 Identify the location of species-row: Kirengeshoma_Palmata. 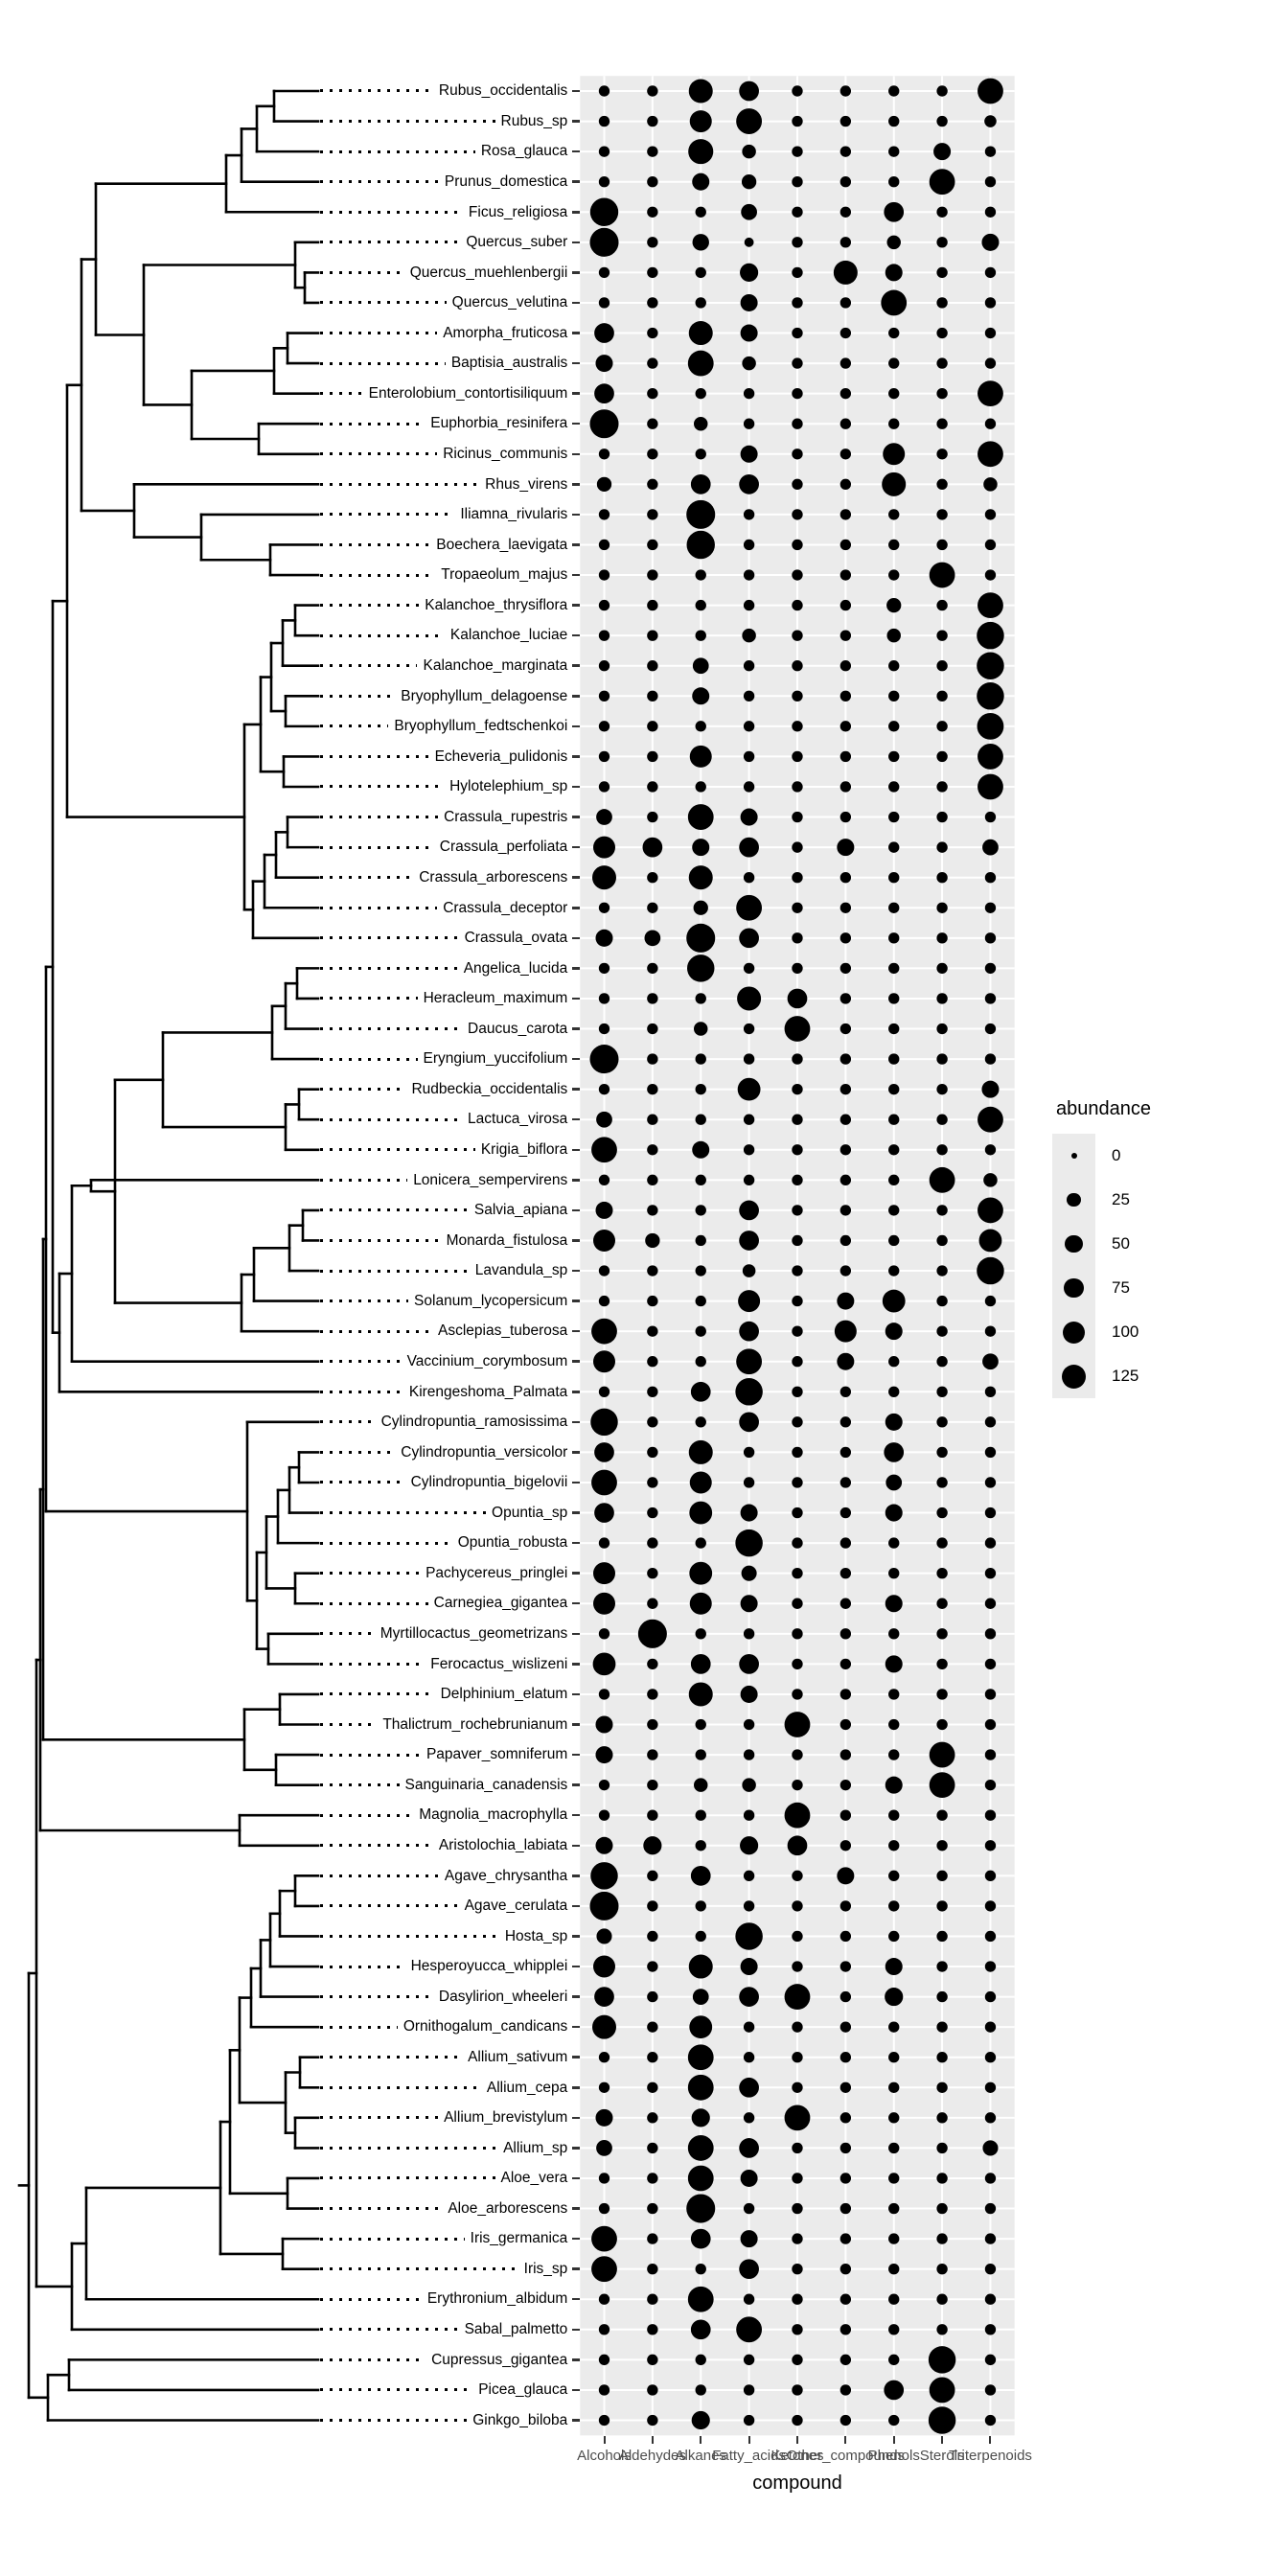
(450, 1392).